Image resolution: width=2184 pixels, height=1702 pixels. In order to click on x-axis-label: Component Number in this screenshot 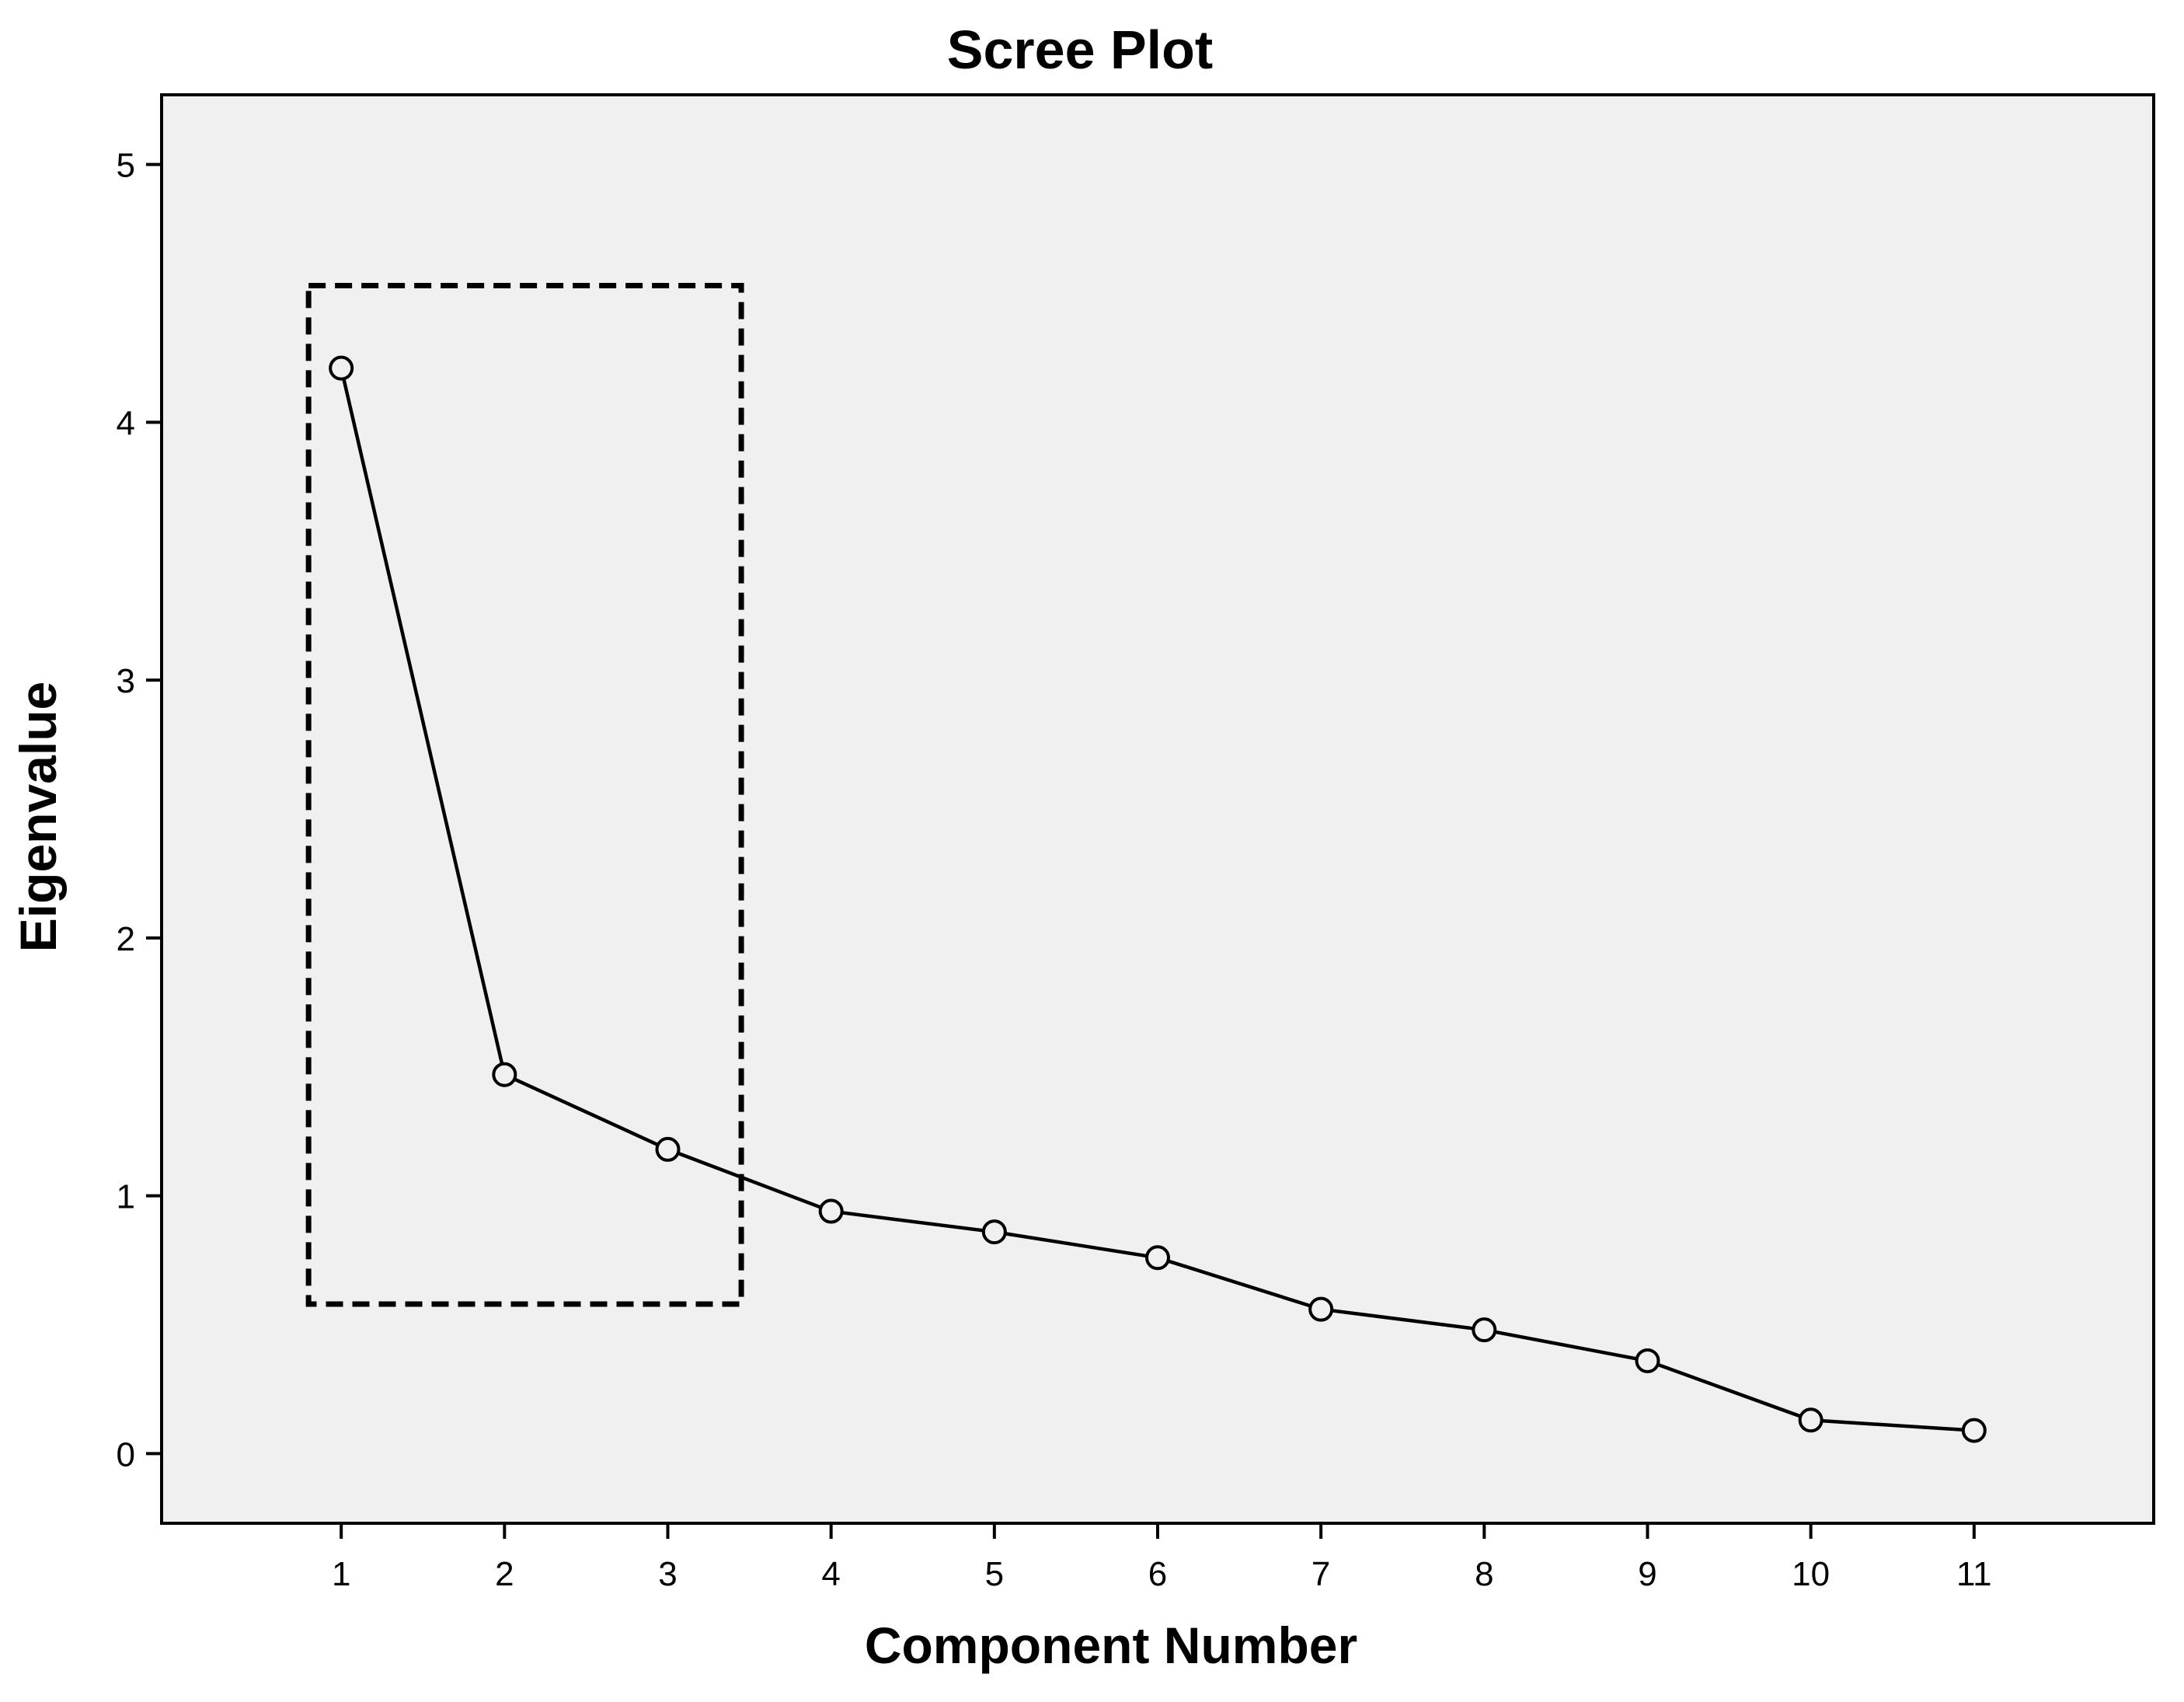, I will do `click(1111, 1645)`.